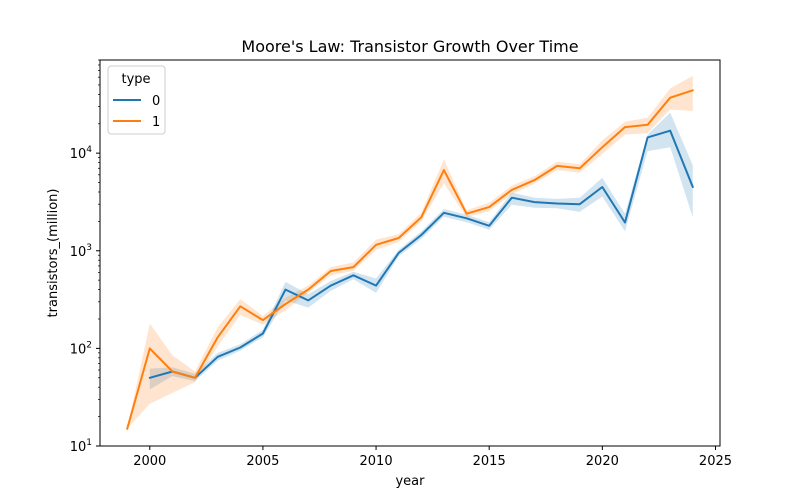 This screenshot has height=500, width=800. What do you see at coordinates (136, 100) in the screenshot?
I see `legend: type 0 1` at bounding box center [136, 100].